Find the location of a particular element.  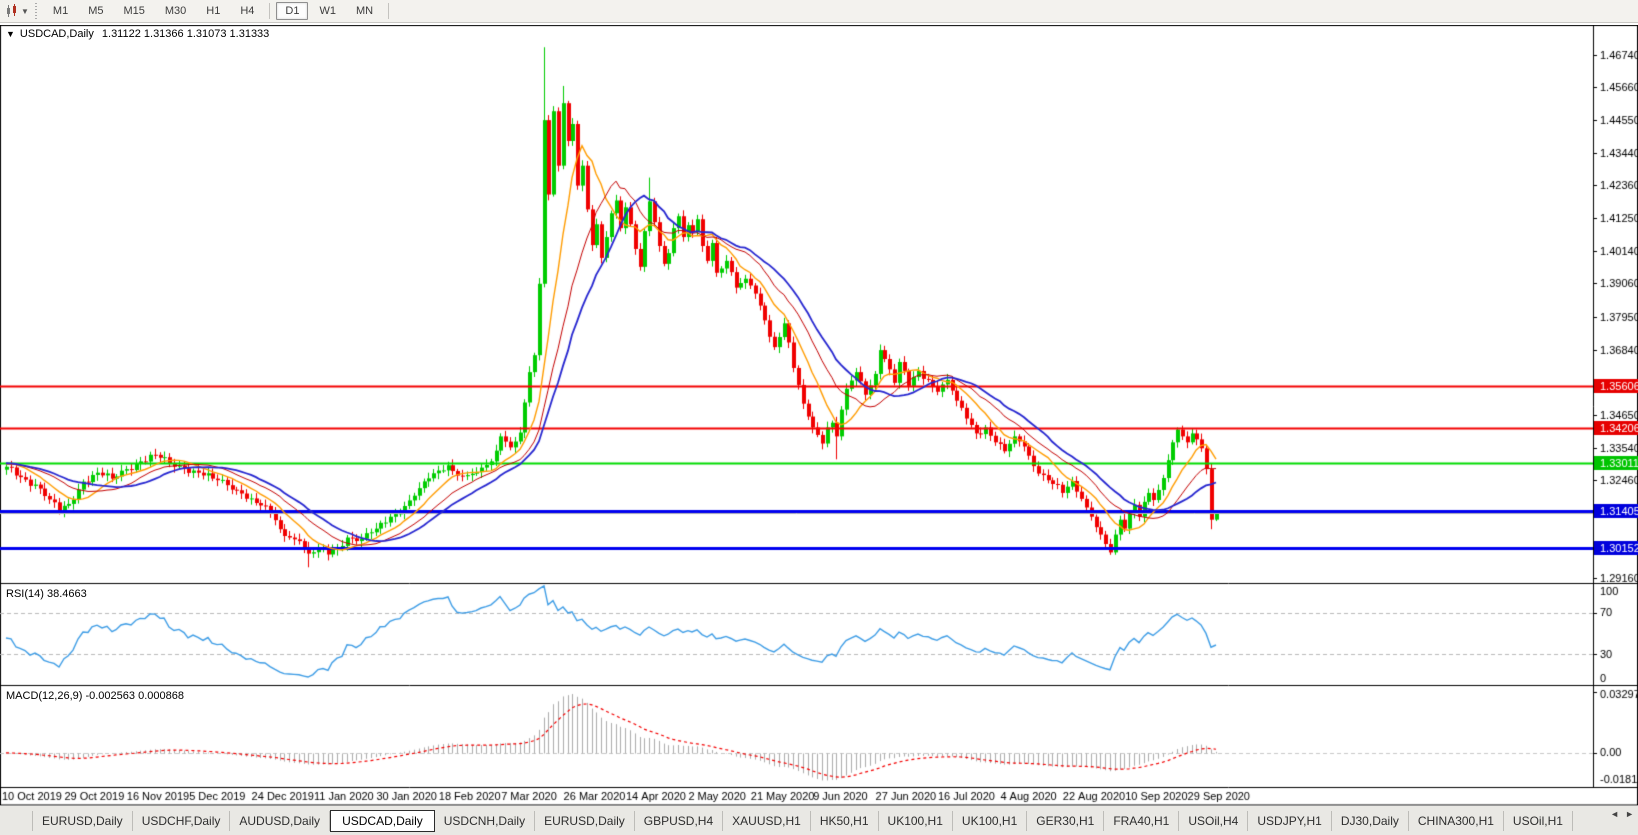

timeframe-buttons: M1 M5 M15 M30 H1 H4 D1 W1 MN is located at coordinates (218, 11).